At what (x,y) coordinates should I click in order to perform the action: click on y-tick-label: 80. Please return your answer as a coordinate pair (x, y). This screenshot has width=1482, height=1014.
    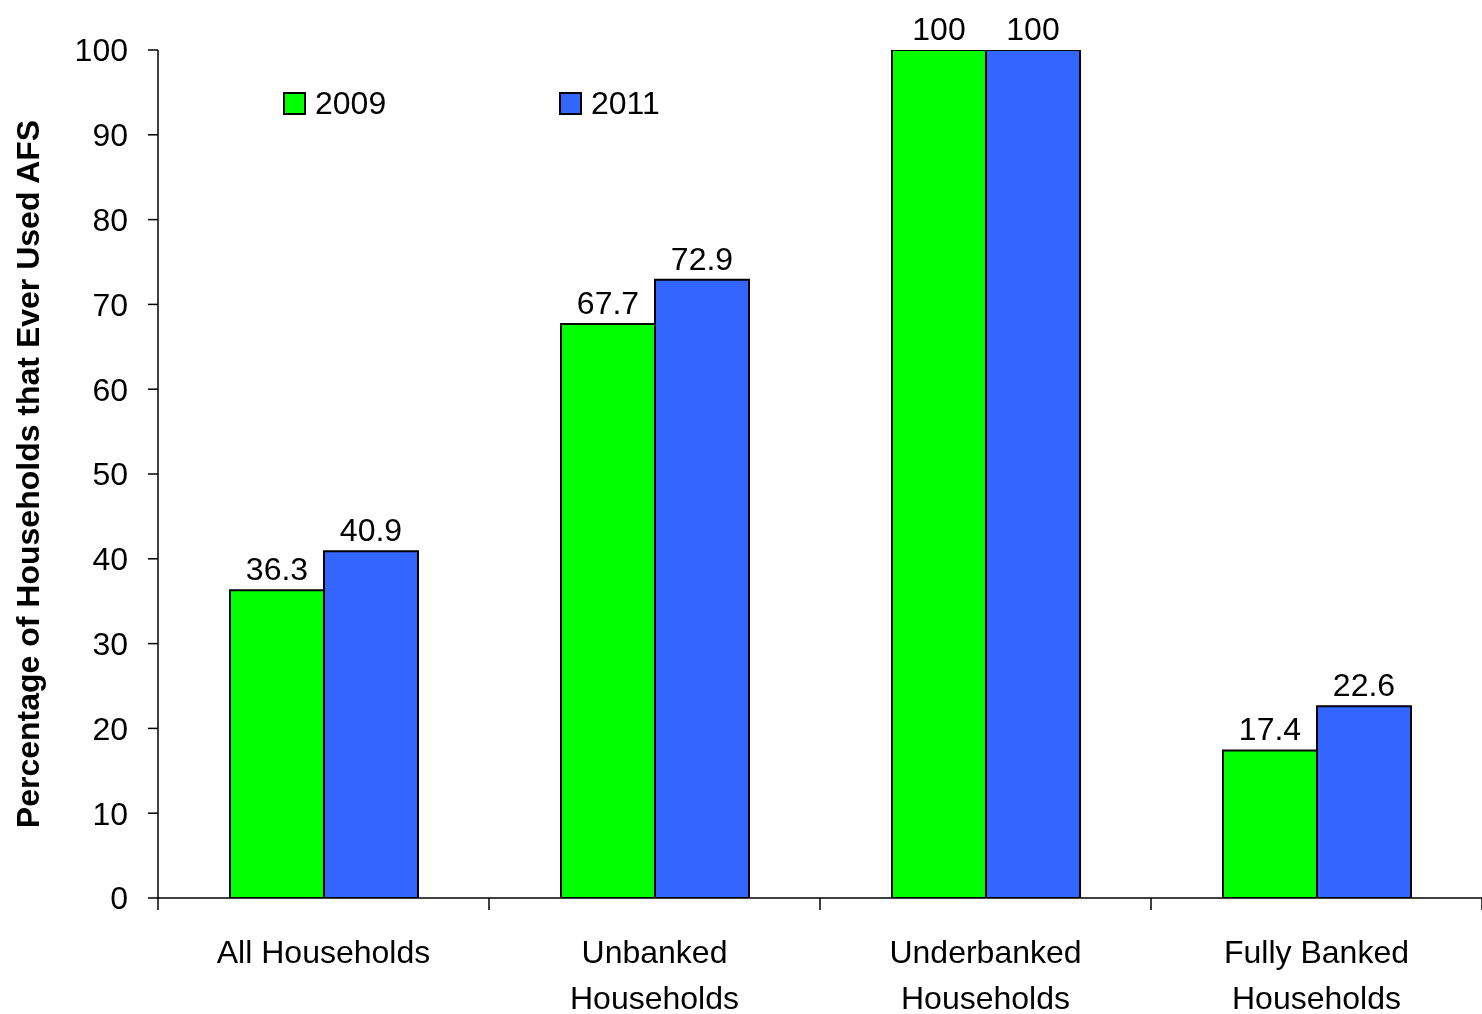
    Looking at the image, I should click on (110, 219).